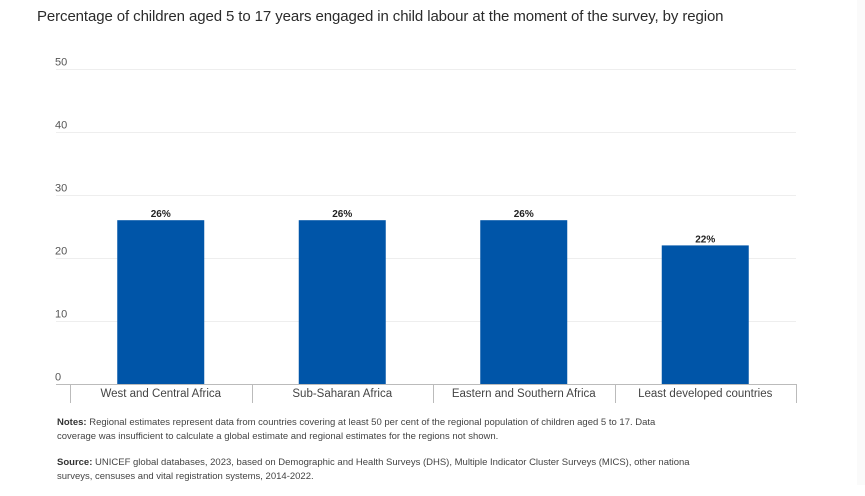 Image resolution: width=865 pixels, height=496 pixels. I want to click on right-edge-shade, so click(861, 242).